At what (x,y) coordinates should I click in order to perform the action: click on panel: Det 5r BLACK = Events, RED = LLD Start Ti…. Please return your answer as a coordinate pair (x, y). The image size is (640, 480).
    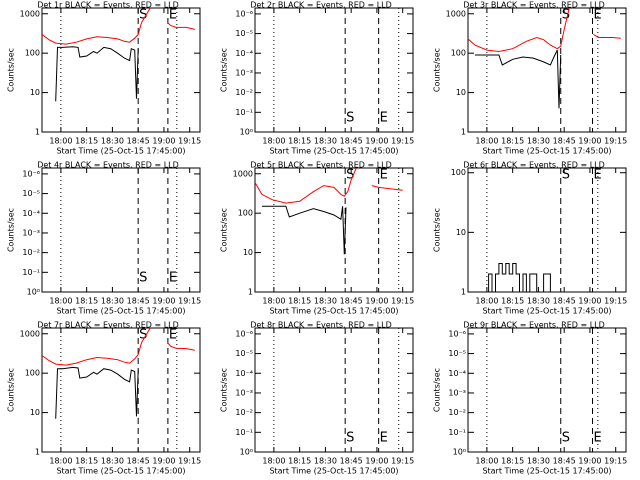
    Looking at the image, I should click on (317, 238).